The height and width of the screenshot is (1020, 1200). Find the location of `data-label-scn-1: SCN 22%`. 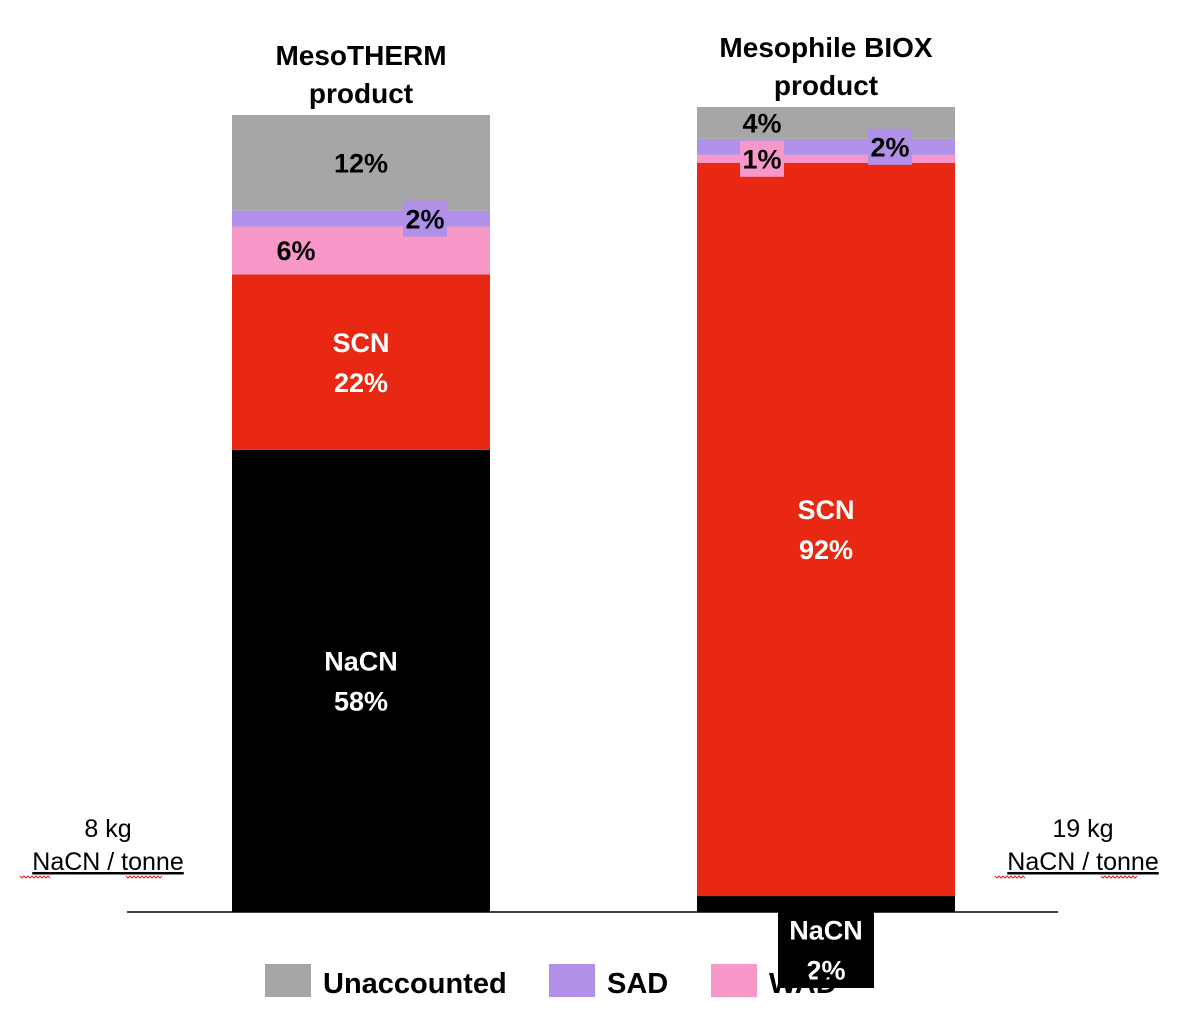

data-label-scn-1: SCN 22% is located at coordinates (360, 363).